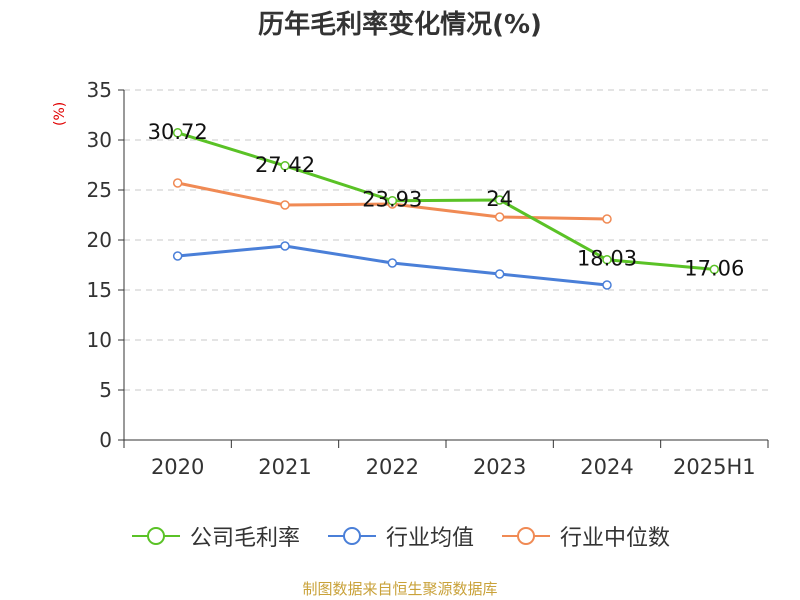 This screenshot has width=800, height=600. Describe the element at coordinates (99, 90) in the screenshot. I see `y-tick-label: 35` at that location.